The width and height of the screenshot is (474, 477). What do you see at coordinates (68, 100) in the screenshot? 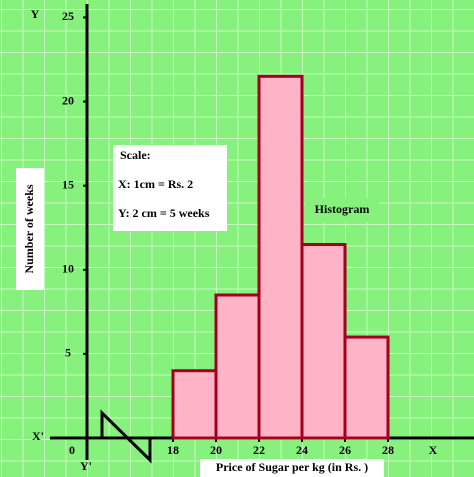
I see `y-tick-label: 20` at bounding box center [68, 100].